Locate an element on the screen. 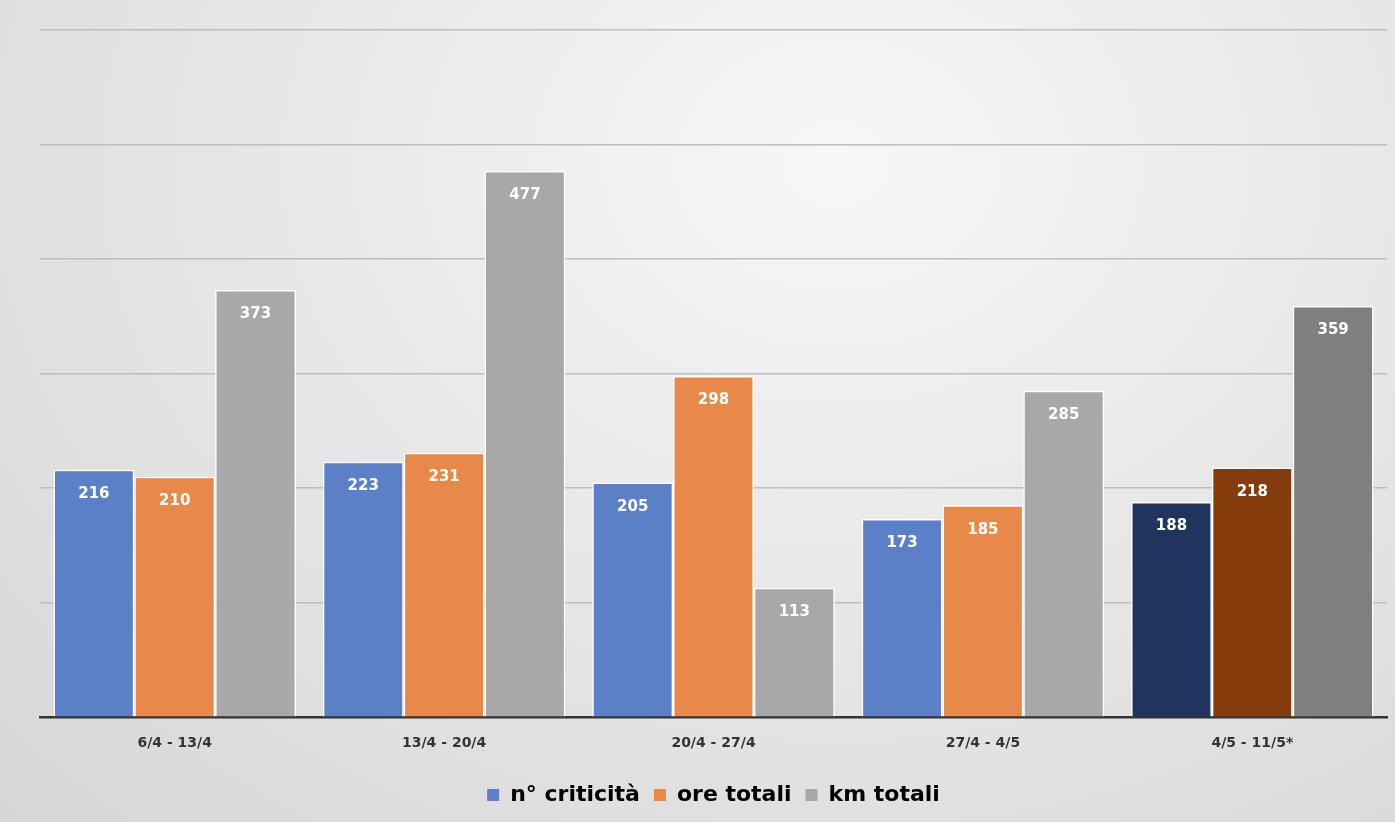 The height and width of the screenshot is (822, 1395). data-label: 359 is located at coordinates (1333, 329).